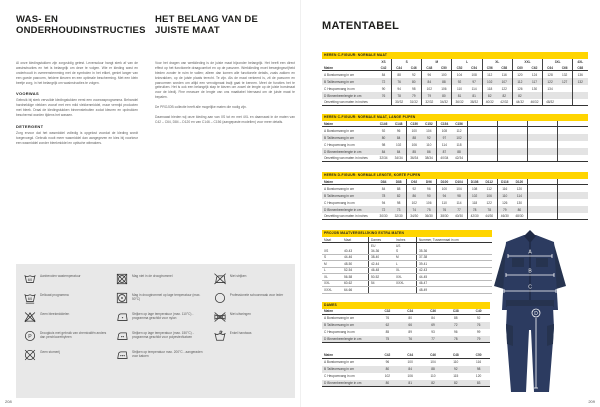  I want to click on measure-value: 120, so click(519, 74).